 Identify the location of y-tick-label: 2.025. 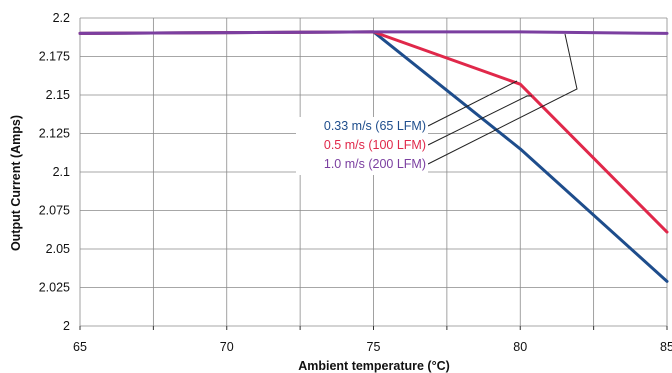
(54, 288).